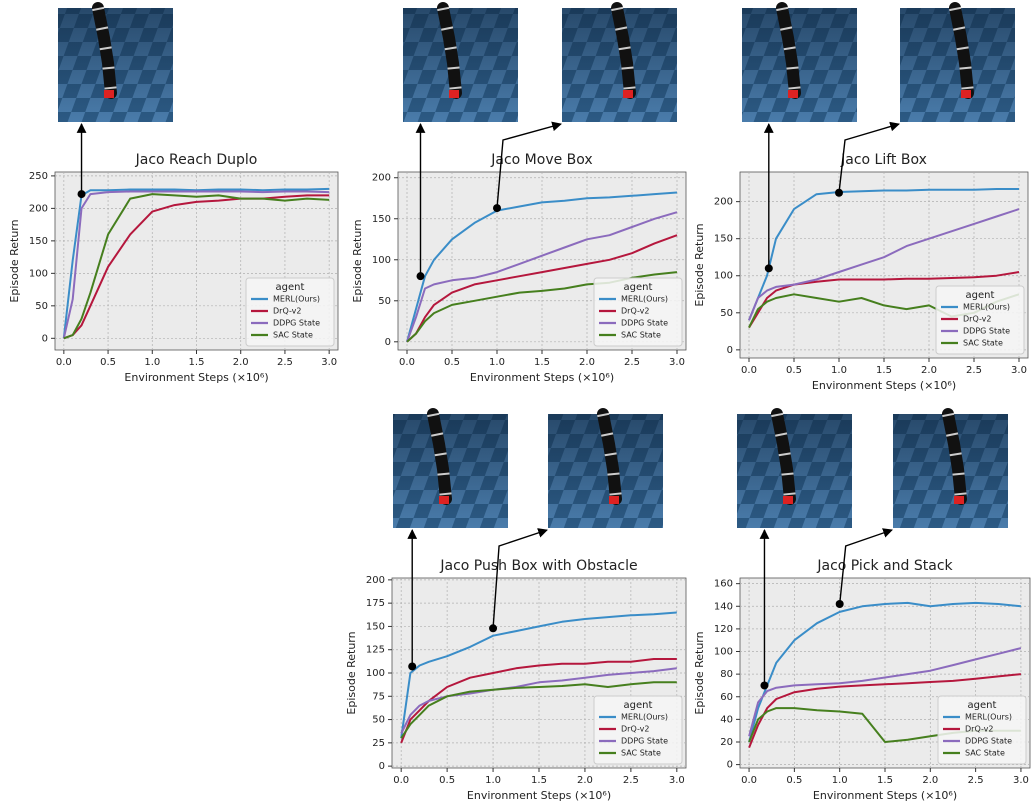  I want to click on y-tick-label: 80, so click(726, 674).